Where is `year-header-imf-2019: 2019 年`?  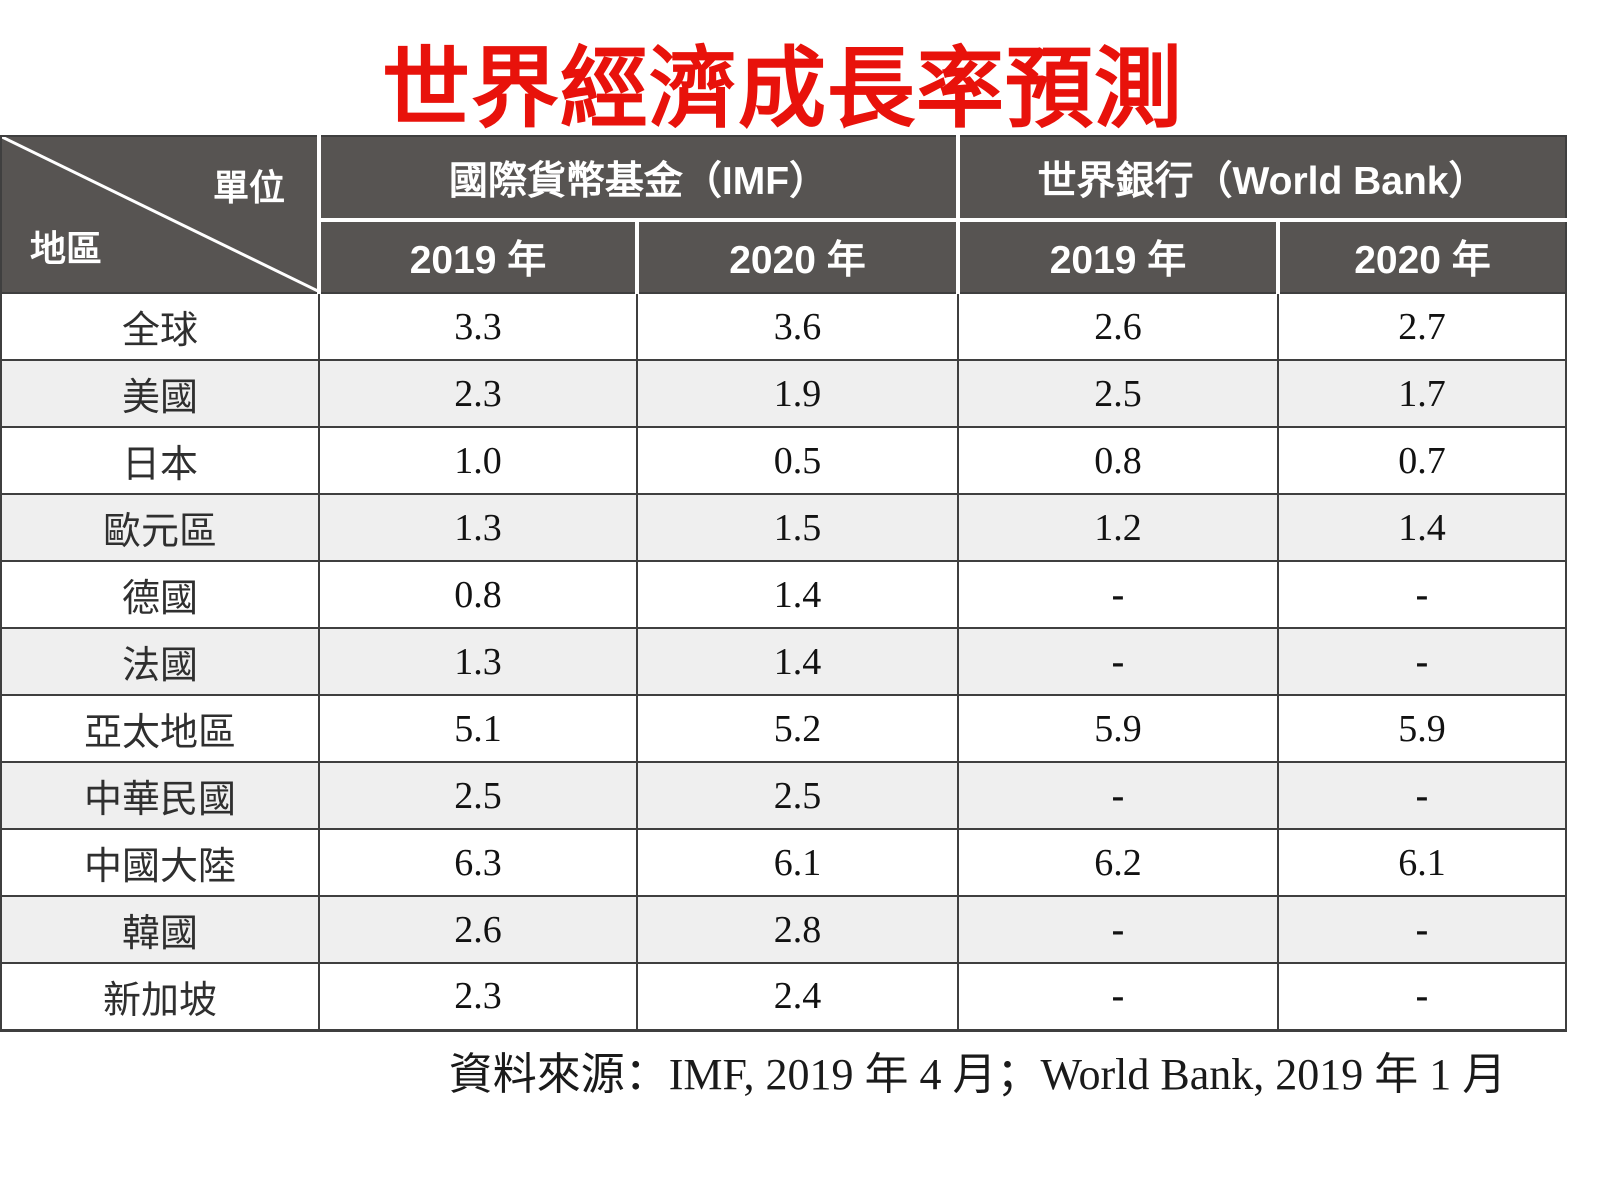 year-header-imf-2019: 2019 年 is located at coordinates (479, 256).